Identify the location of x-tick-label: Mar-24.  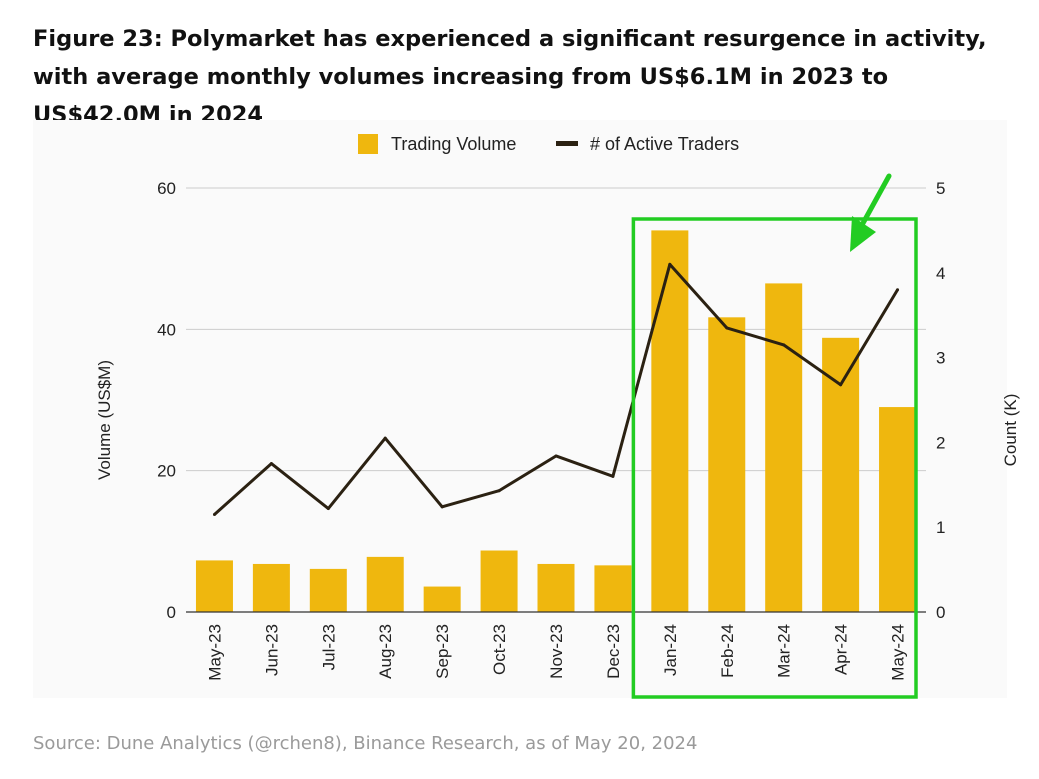
(784, 651).